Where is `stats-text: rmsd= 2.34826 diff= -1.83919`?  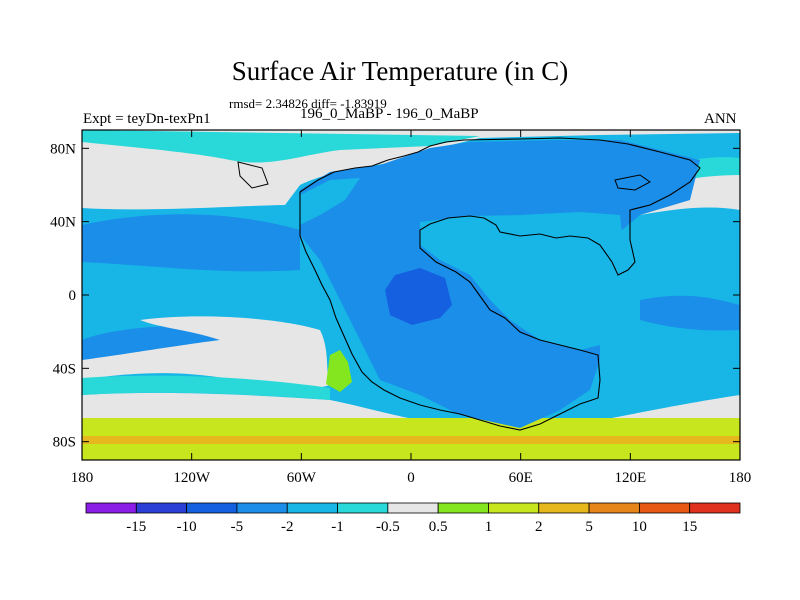
stats-text: rmsd= 2.34826 diff= -1.83919 is located at coordinates (308, 103).